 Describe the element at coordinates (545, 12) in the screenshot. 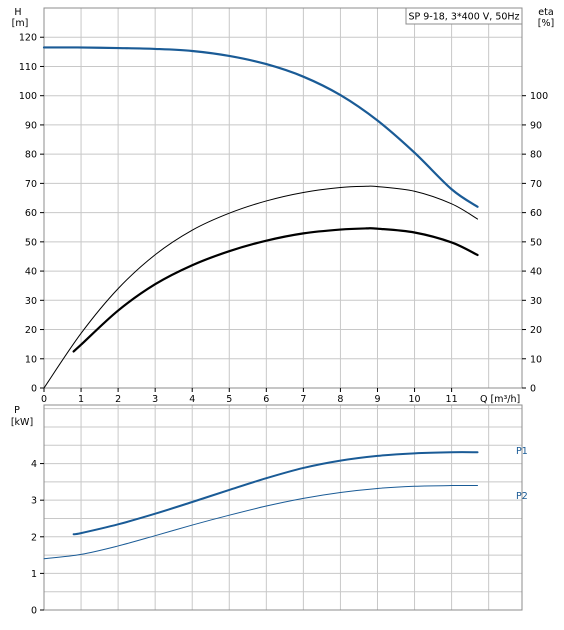

I see `eta-axis-label: eta` at that location.